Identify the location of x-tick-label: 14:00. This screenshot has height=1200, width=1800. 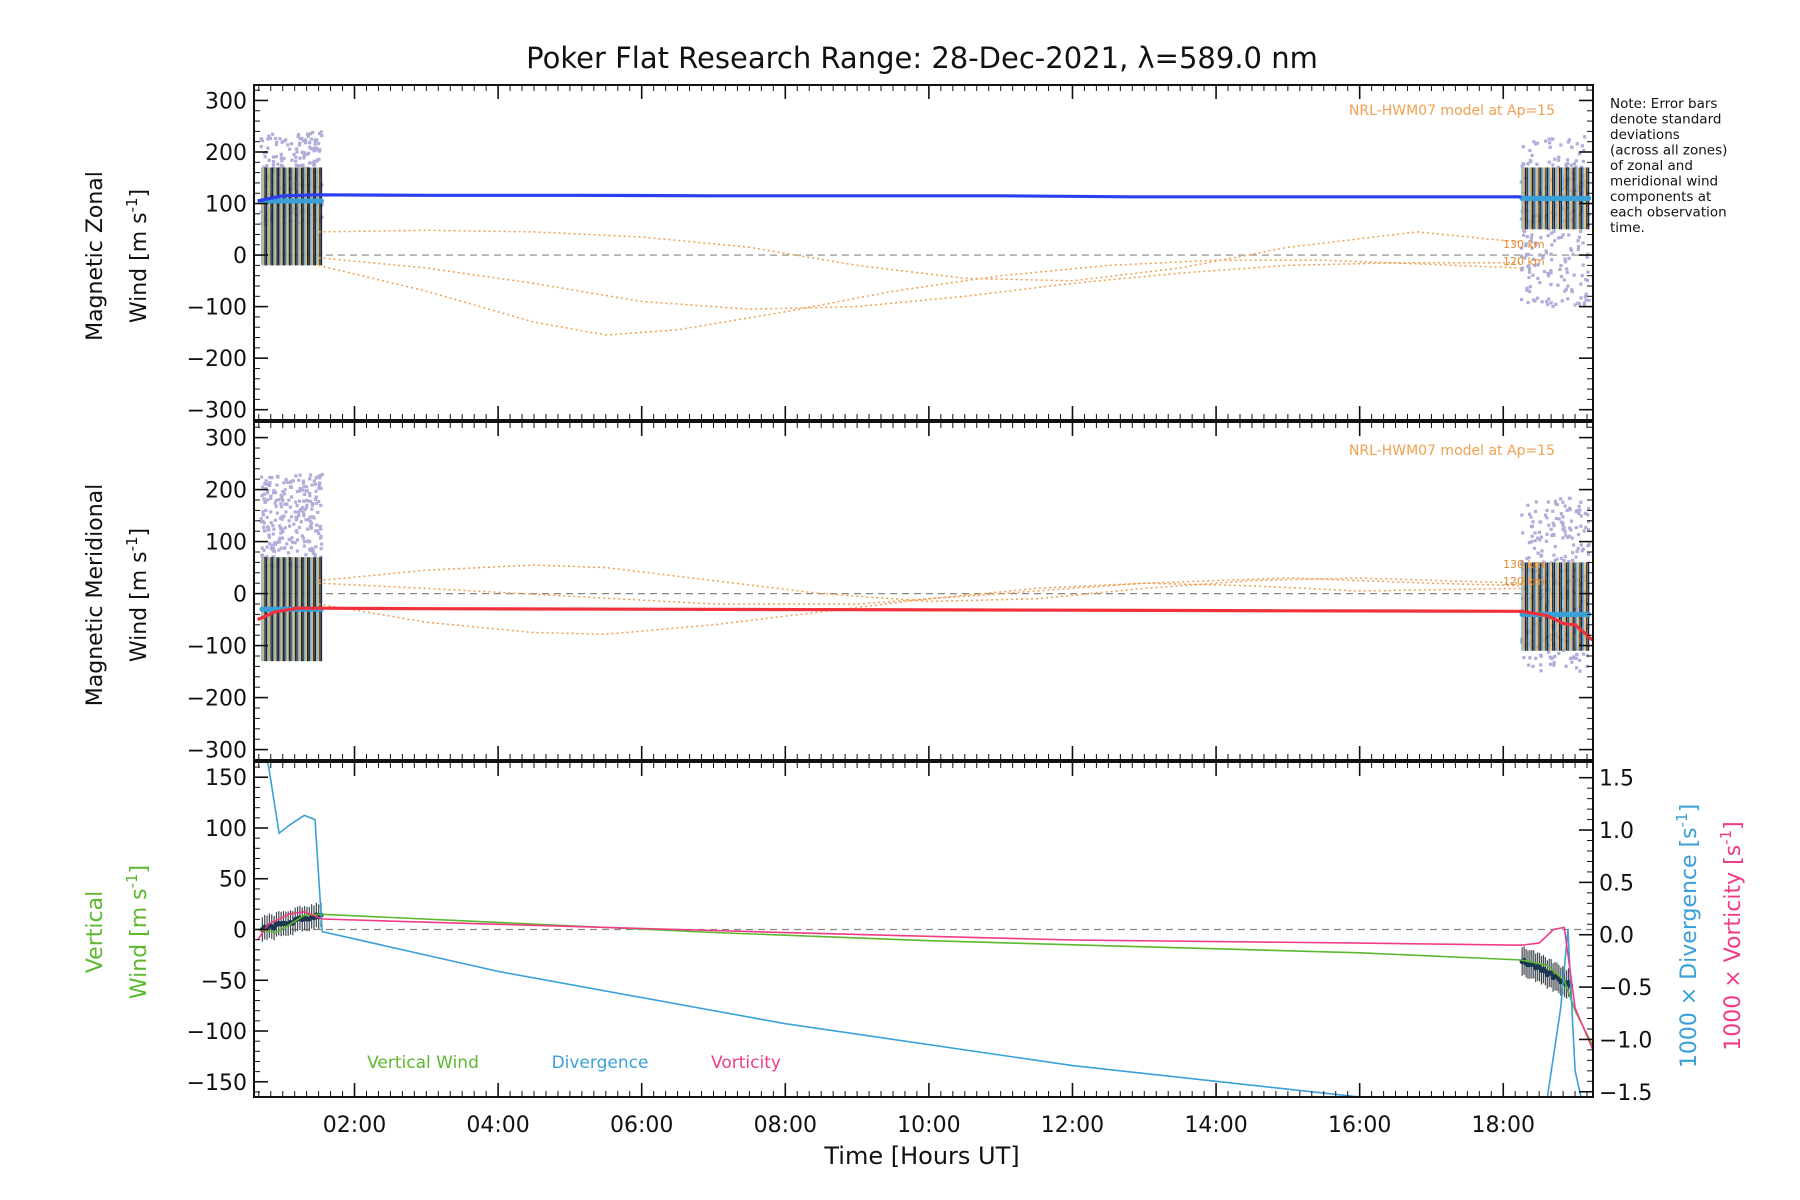
(1215, 1125).